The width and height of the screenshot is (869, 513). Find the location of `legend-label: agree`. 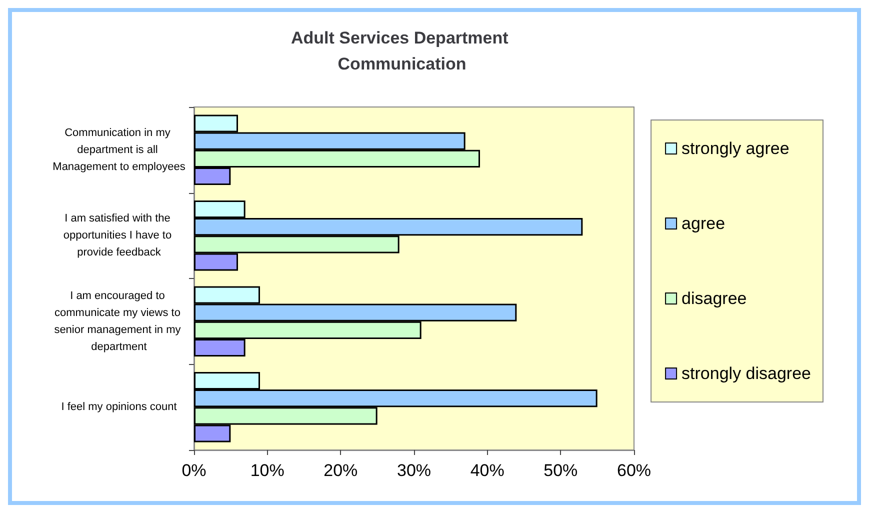

legend-label: agree is located at coordinates (704, 223).